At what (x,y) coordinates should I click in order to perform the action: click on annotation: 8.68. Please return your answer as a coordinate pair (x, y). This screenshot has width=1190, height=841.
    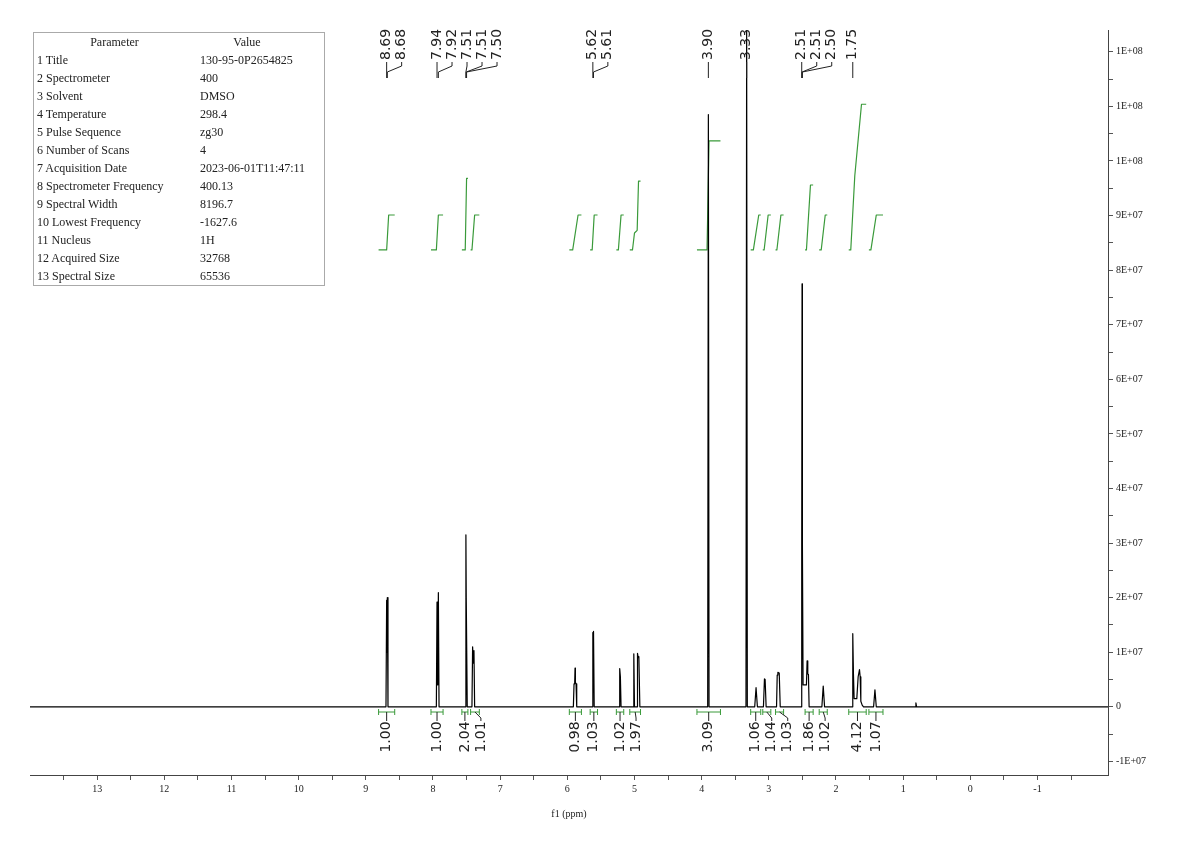
    Looking at the image, I should click on (400, 44).